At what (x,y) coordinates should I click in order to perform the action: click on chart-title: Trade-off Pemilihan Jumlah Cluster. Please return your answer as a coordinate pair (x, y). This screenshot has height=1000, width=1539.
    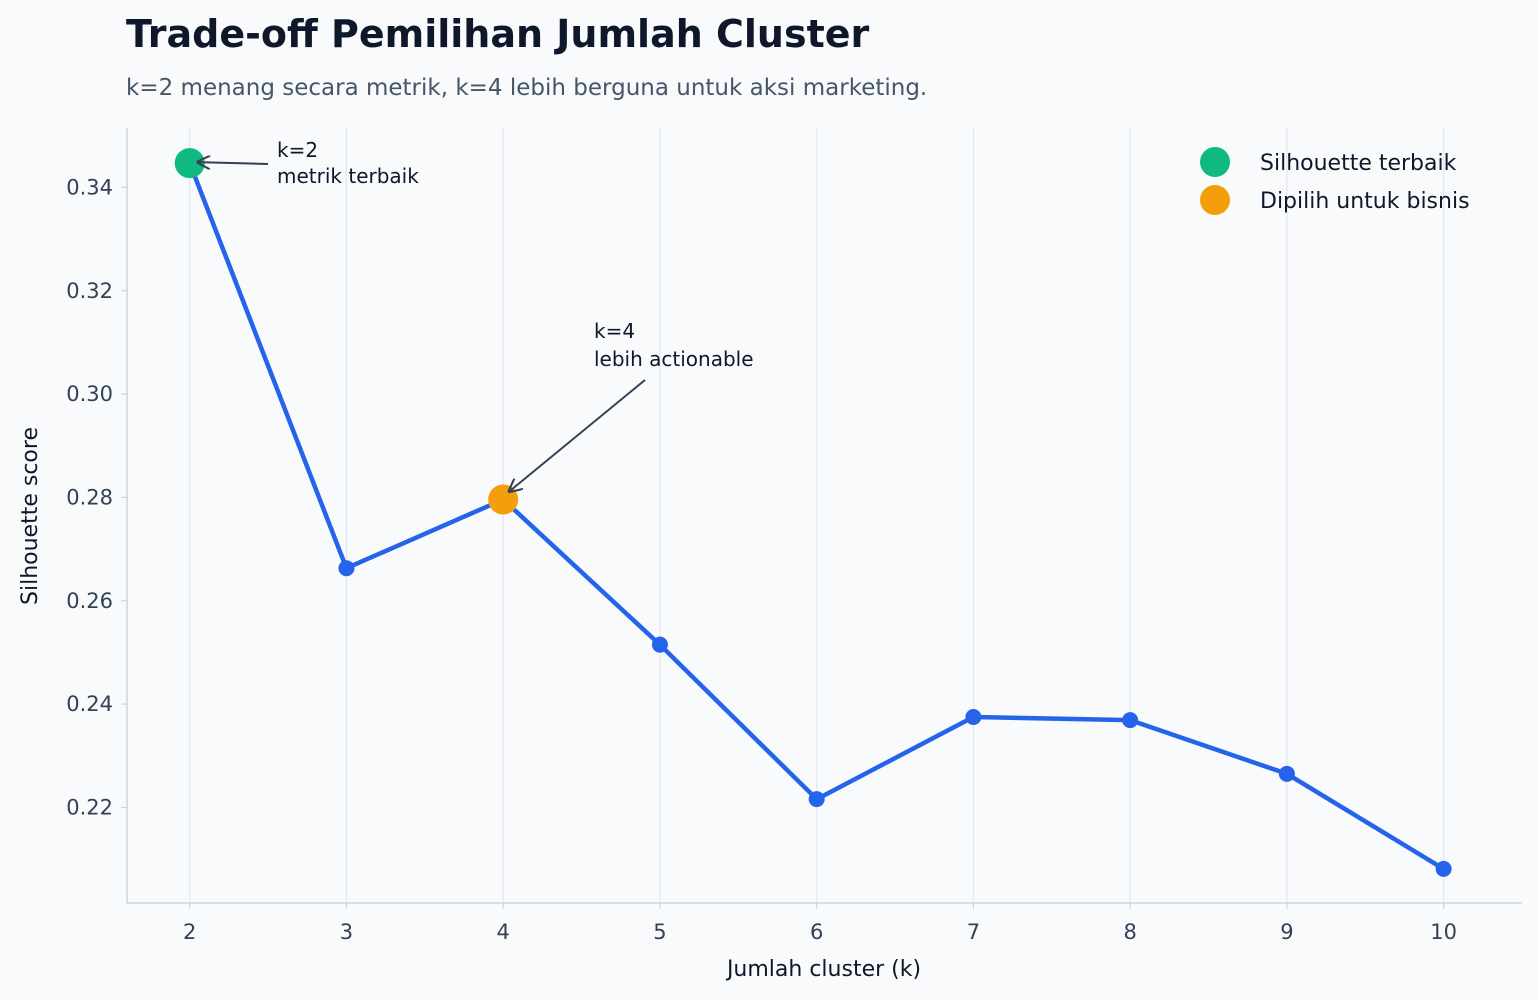
    Looking at the image, I should click on (498, 34).